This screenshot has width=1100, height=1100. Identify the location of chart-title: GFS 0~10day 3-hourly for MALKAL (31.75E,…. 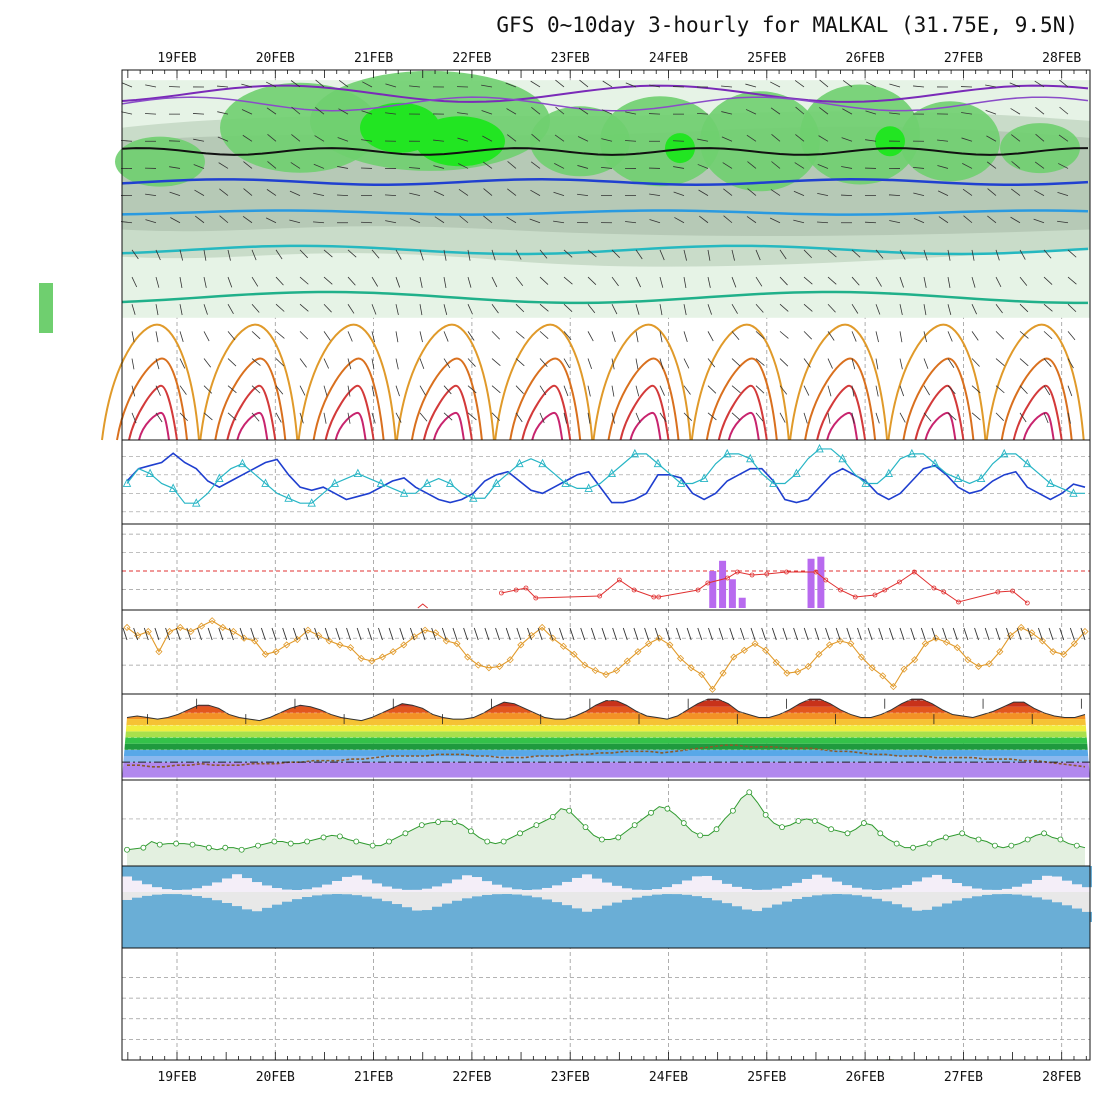
(787, 25).